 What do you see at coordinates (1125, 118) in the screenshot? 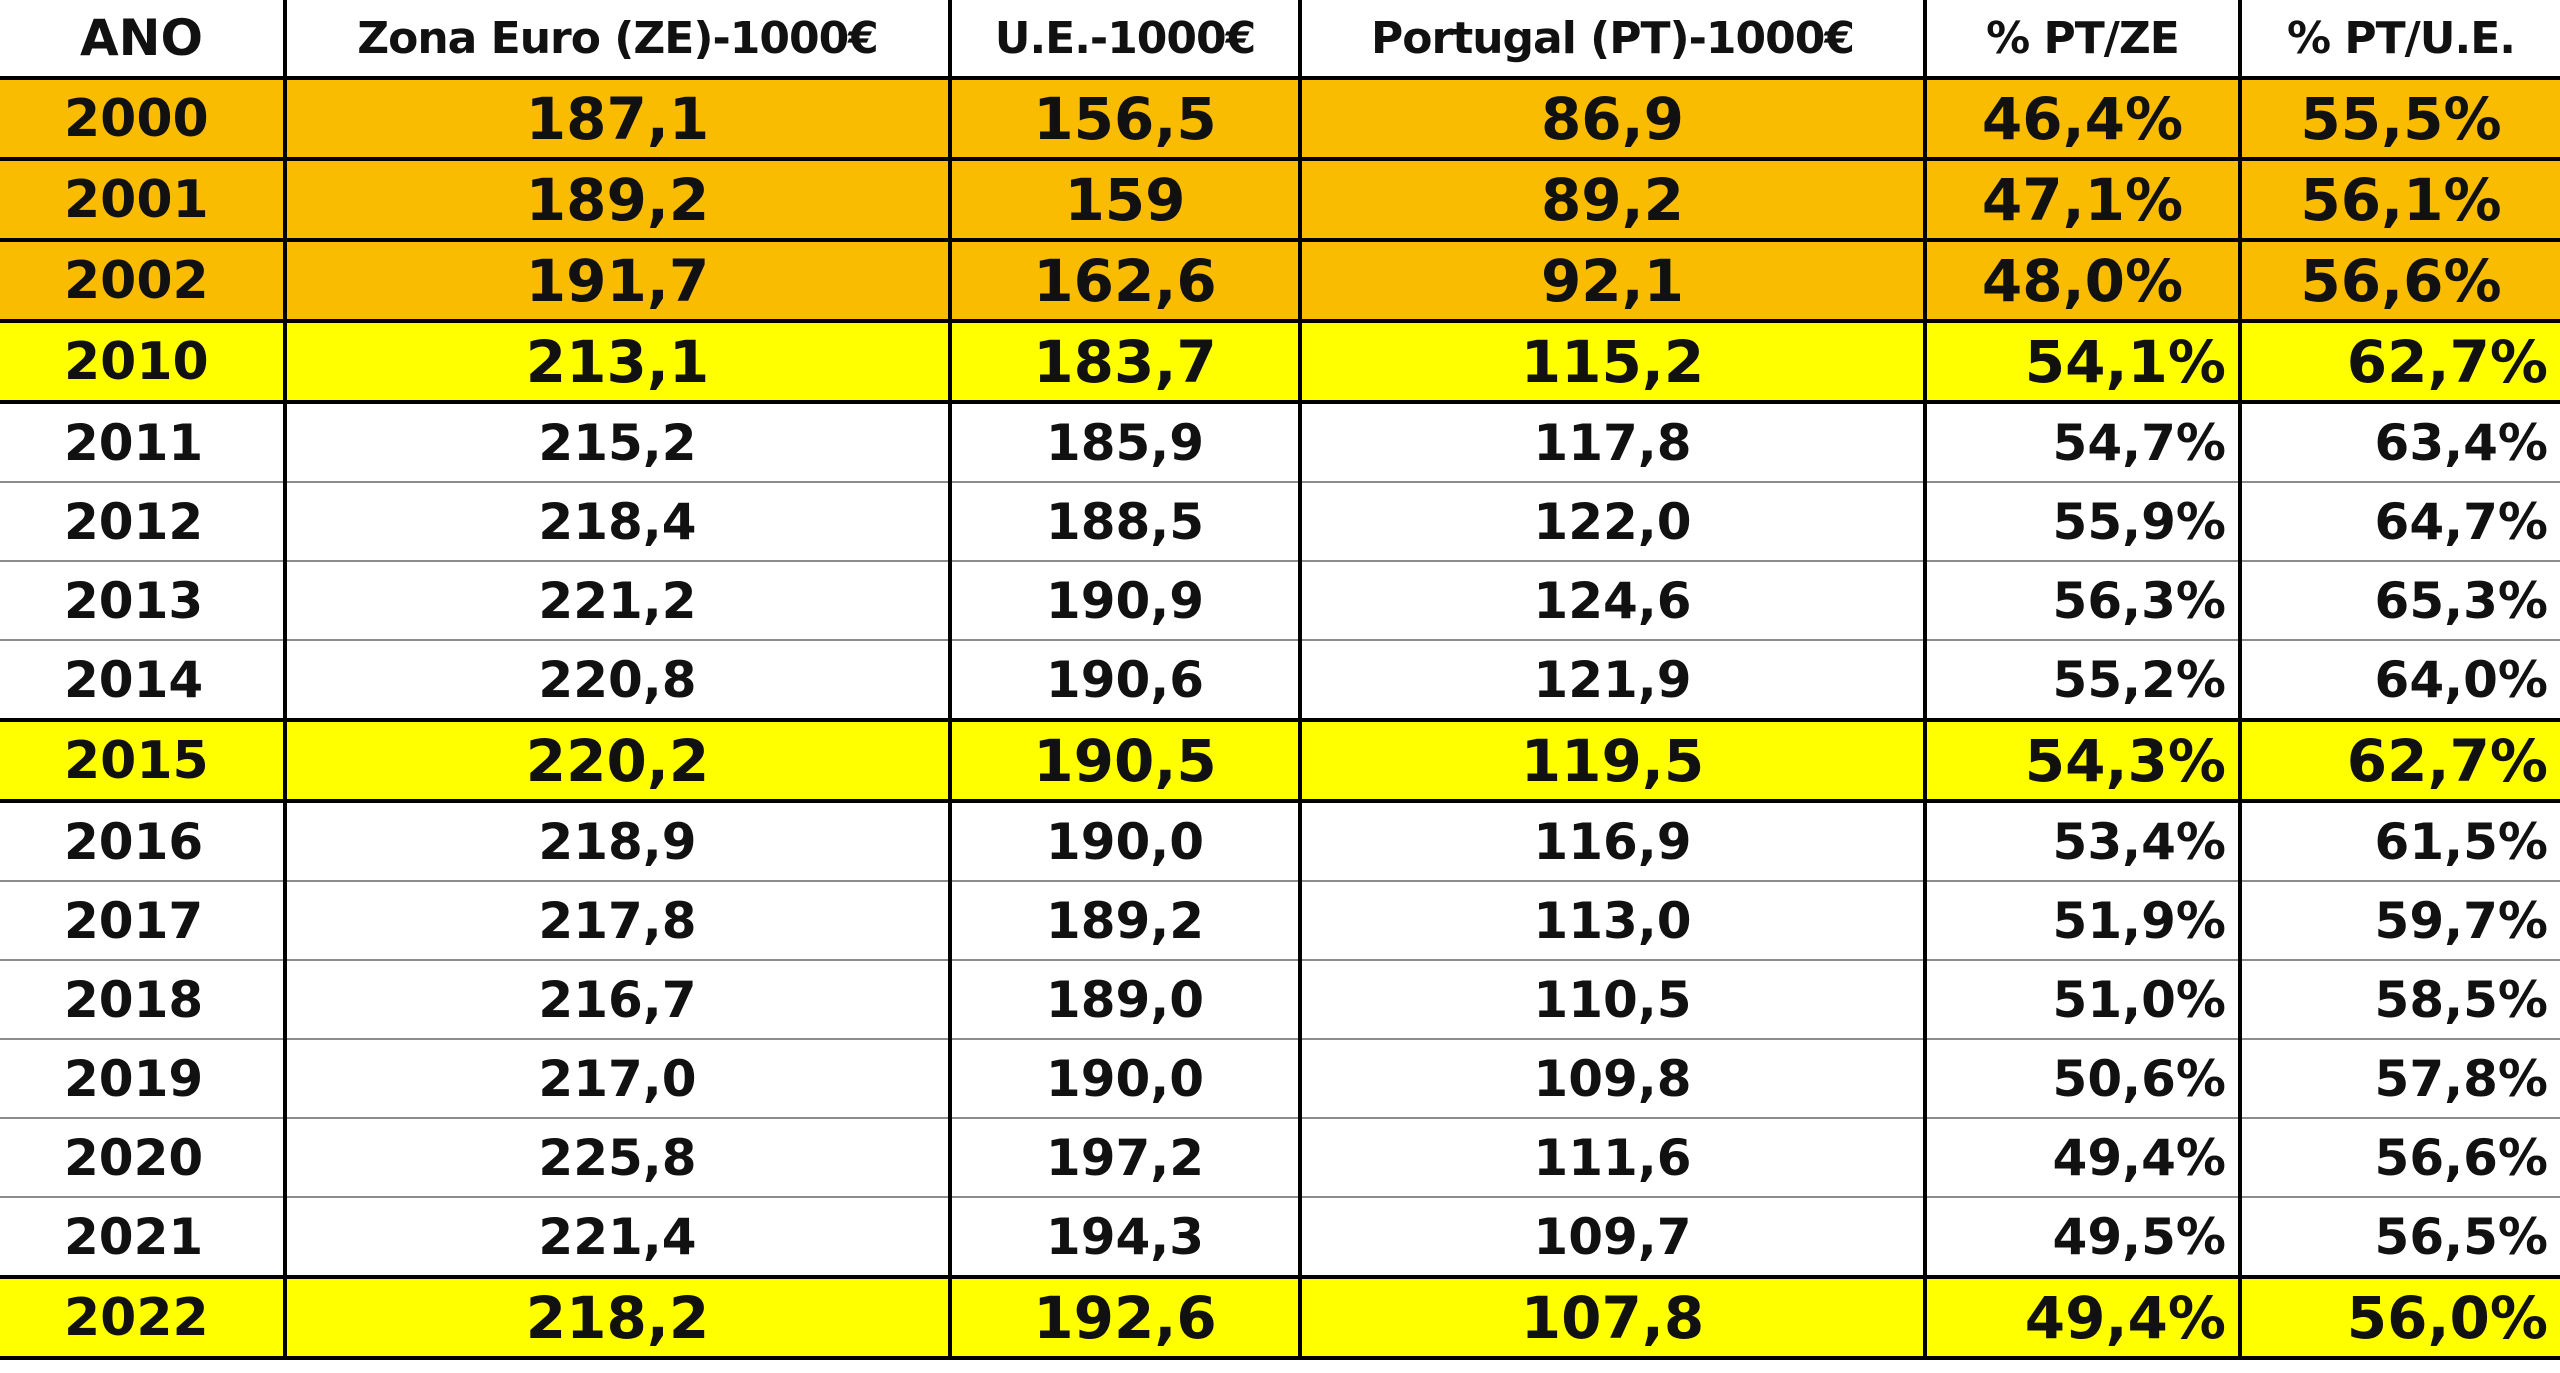
I see `cell-ue: 156,5` at bounding box center [1125, 118].